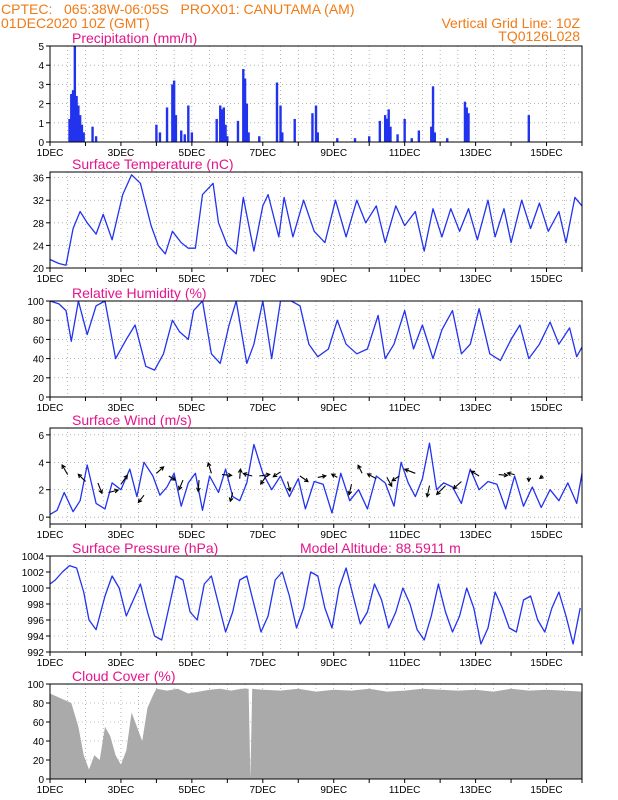 The height and width of the screenshot is (800, 618). I want to click on panel-title: Surface Temperature (nC), so click(153, 164).